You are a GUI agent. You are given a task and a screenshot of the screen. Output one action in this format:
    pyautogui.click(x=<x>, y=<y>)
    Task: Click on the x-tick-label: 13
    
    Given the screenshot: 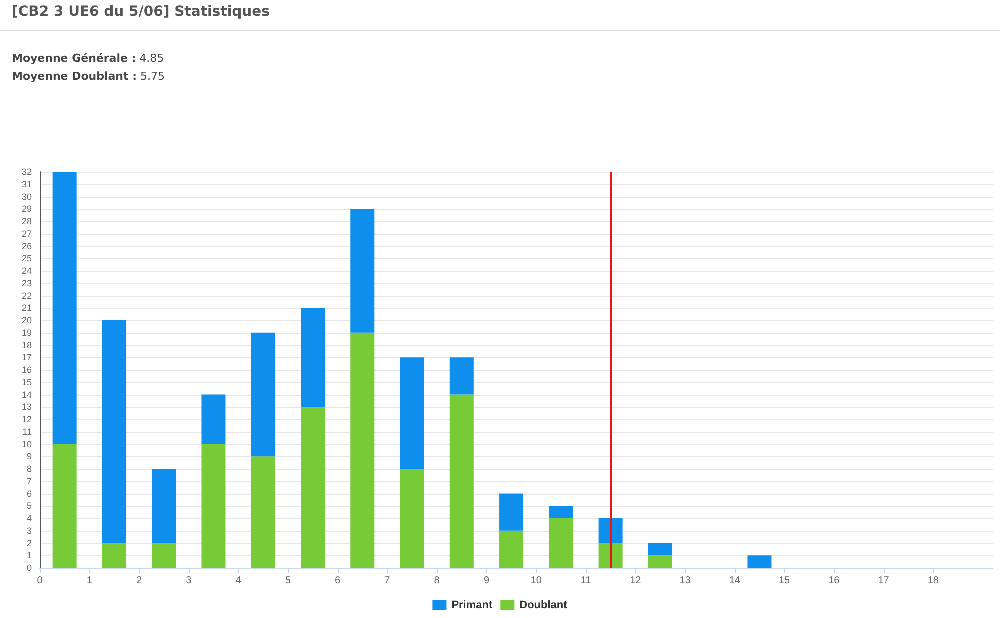 What is the action you would take?
    pyautogui.click(x=686, y=581)
    